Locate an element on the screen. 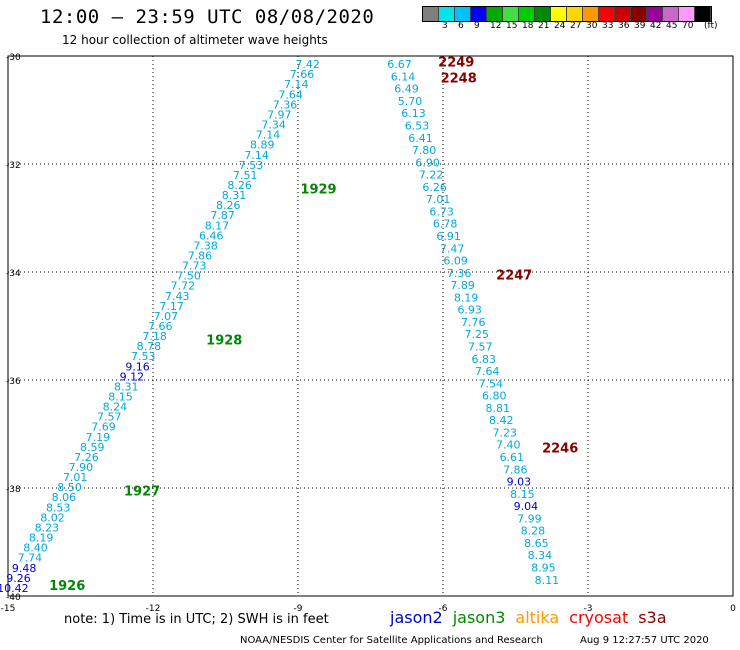  y-tick-label: -30 is located at coordinates (13, 58).